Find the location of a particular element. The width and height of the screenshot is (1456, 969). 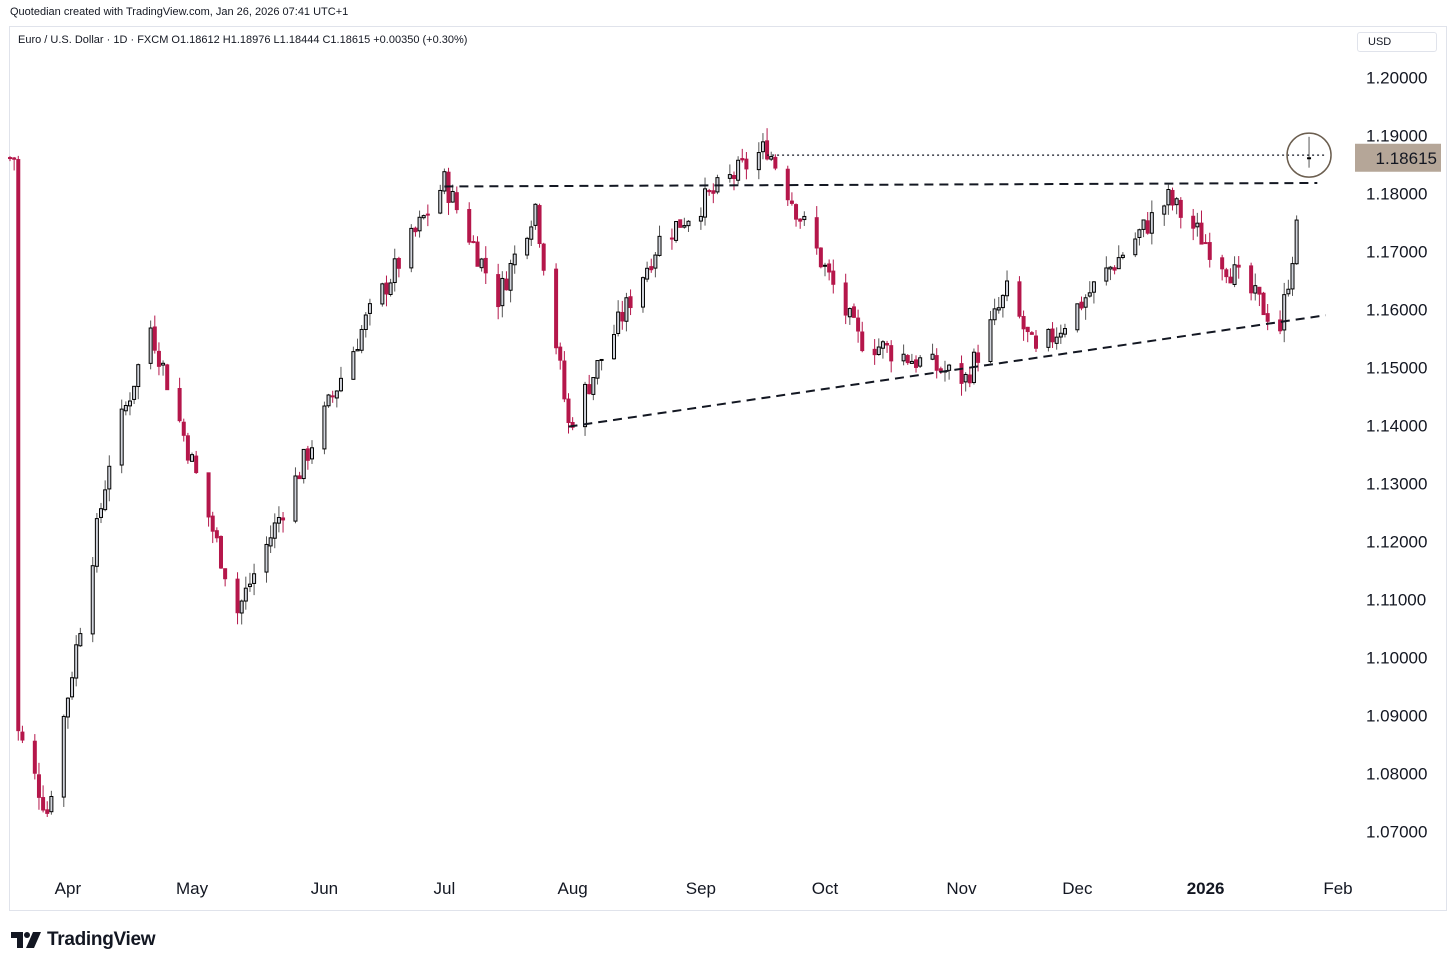

x-tick-label: Dec is located at coordinates (1077, 888).